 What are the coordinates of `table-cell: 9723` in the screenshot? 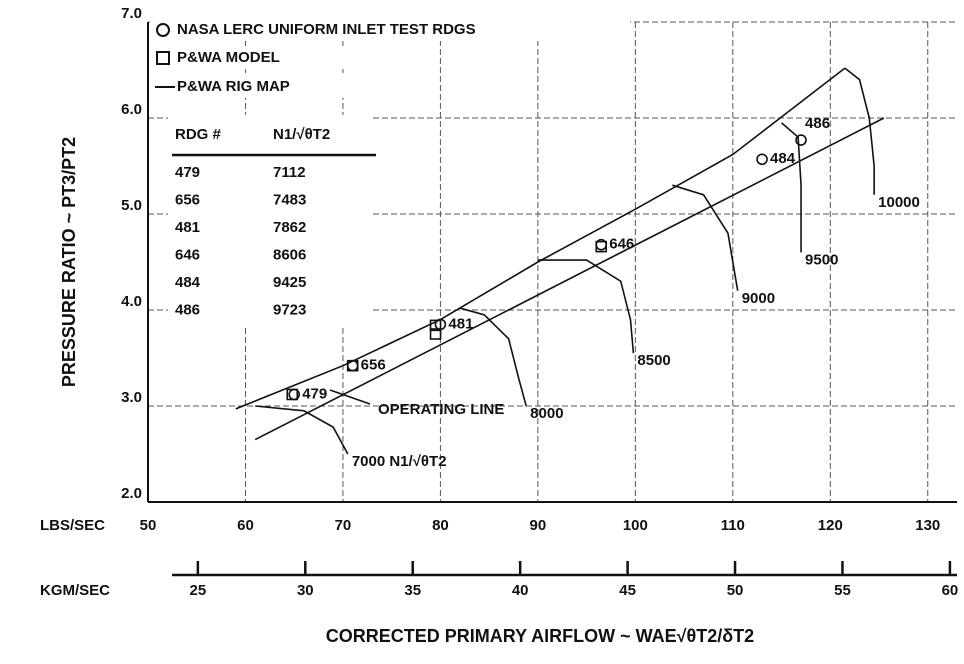 It's located at (289, 309).